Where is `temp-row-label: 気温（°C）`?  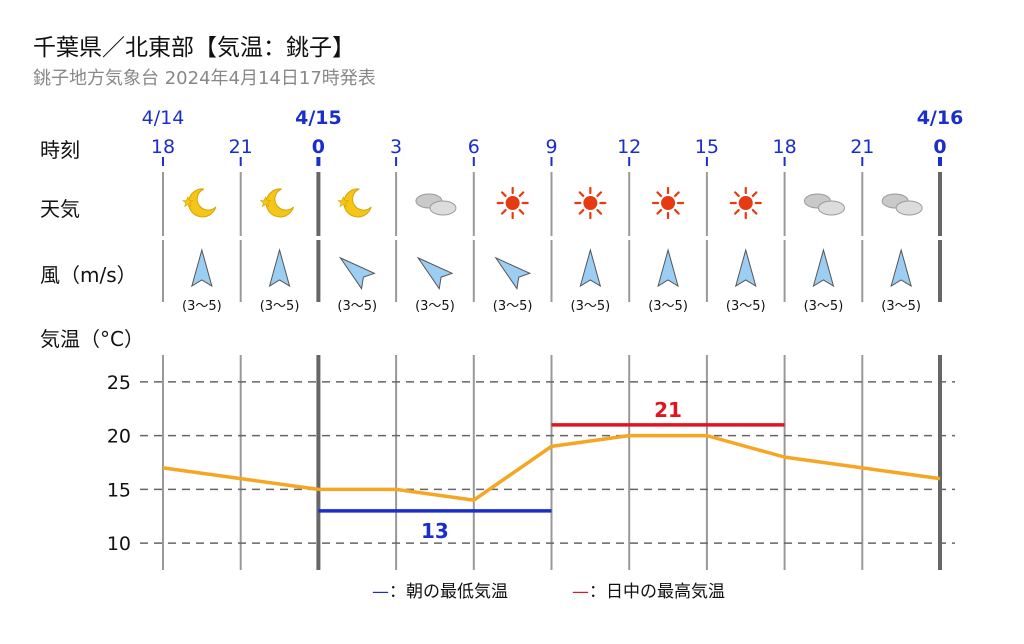
temp-row-label: 気温（°C） is located at coordinates (92, 339).